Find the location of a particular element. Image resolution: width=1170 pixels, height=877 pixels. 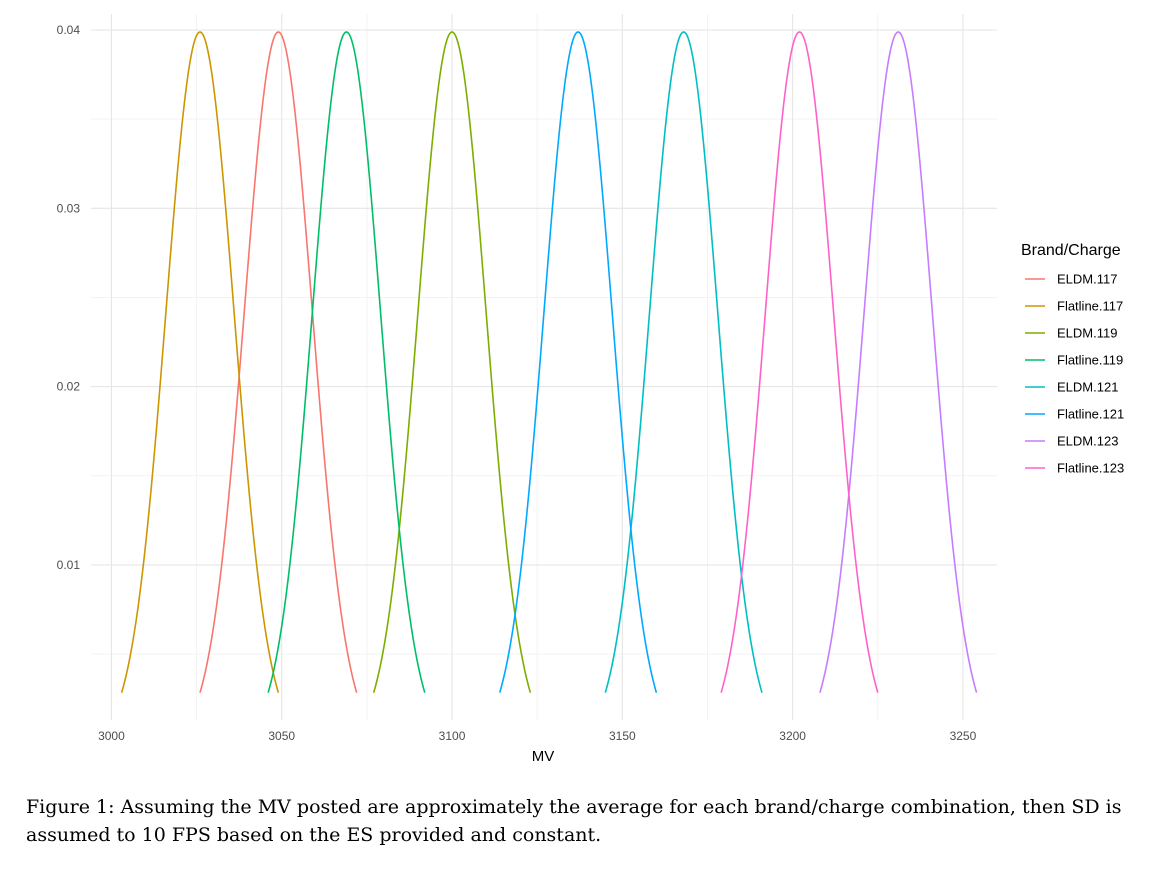

caption-label: Figure 1: is located at coordinates (70, 807).